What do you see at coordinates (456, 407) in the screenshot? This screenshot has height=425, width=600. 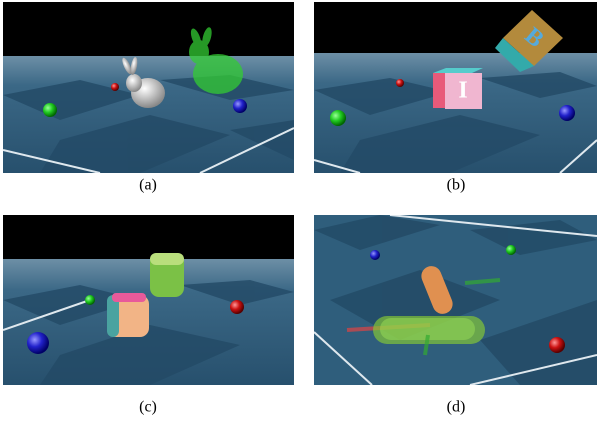 I see `caption: (d)` at bounding box center [456, 407].